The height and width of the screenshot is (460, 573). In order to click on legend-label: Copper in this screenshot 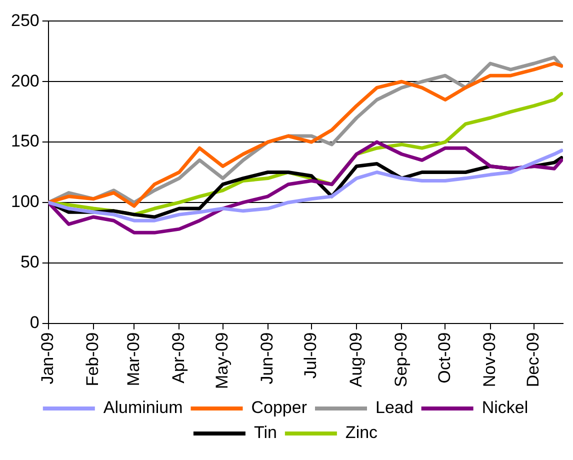, I will do `click(279, 408)`.